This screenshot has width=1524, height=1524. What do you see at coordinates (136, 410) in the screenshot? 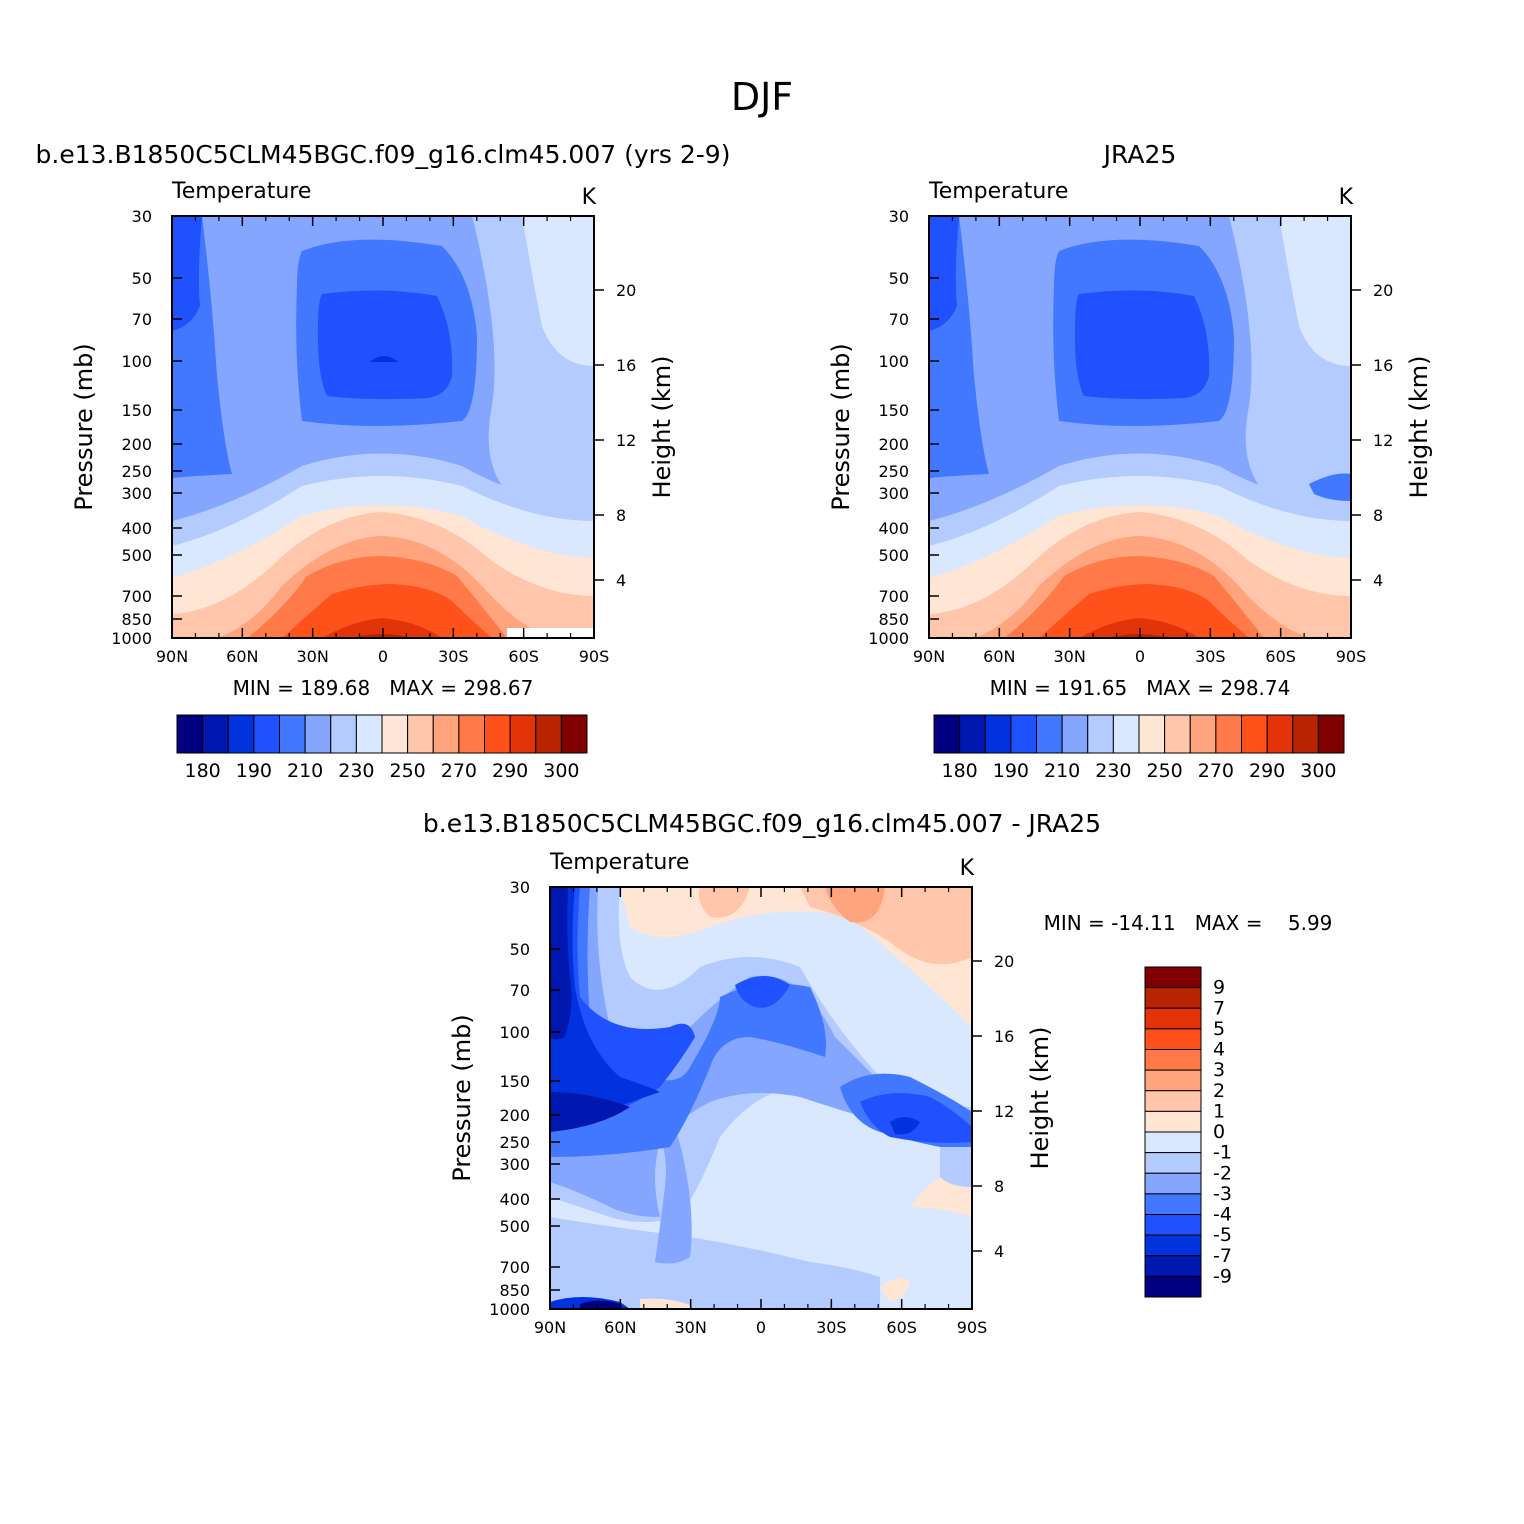
I see `y-tick-label: 150` at bounding box center [136, 410].